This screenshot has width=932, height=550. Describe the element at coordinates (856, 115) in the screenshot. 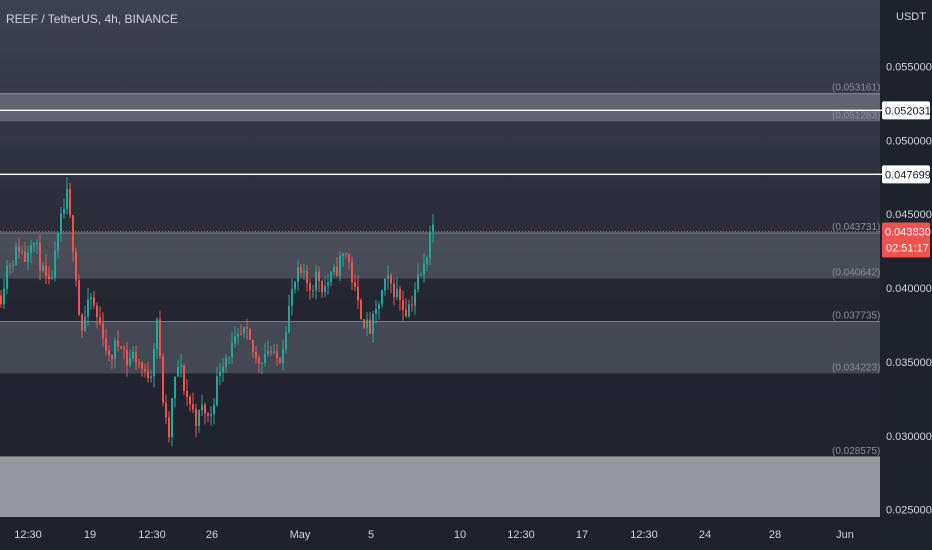

I see `zone-1-bottom-label: (0.051283)` at that location.